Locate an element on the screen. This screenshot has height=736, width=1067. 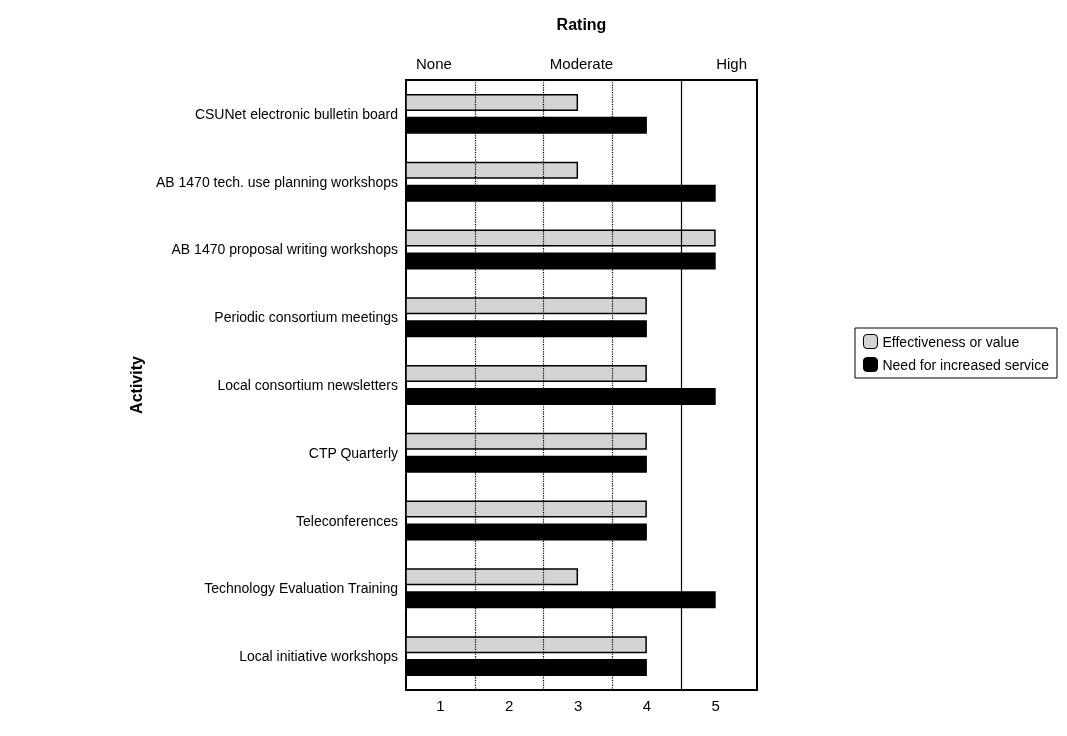
text: Moderate is located at coordinates (581, 63).